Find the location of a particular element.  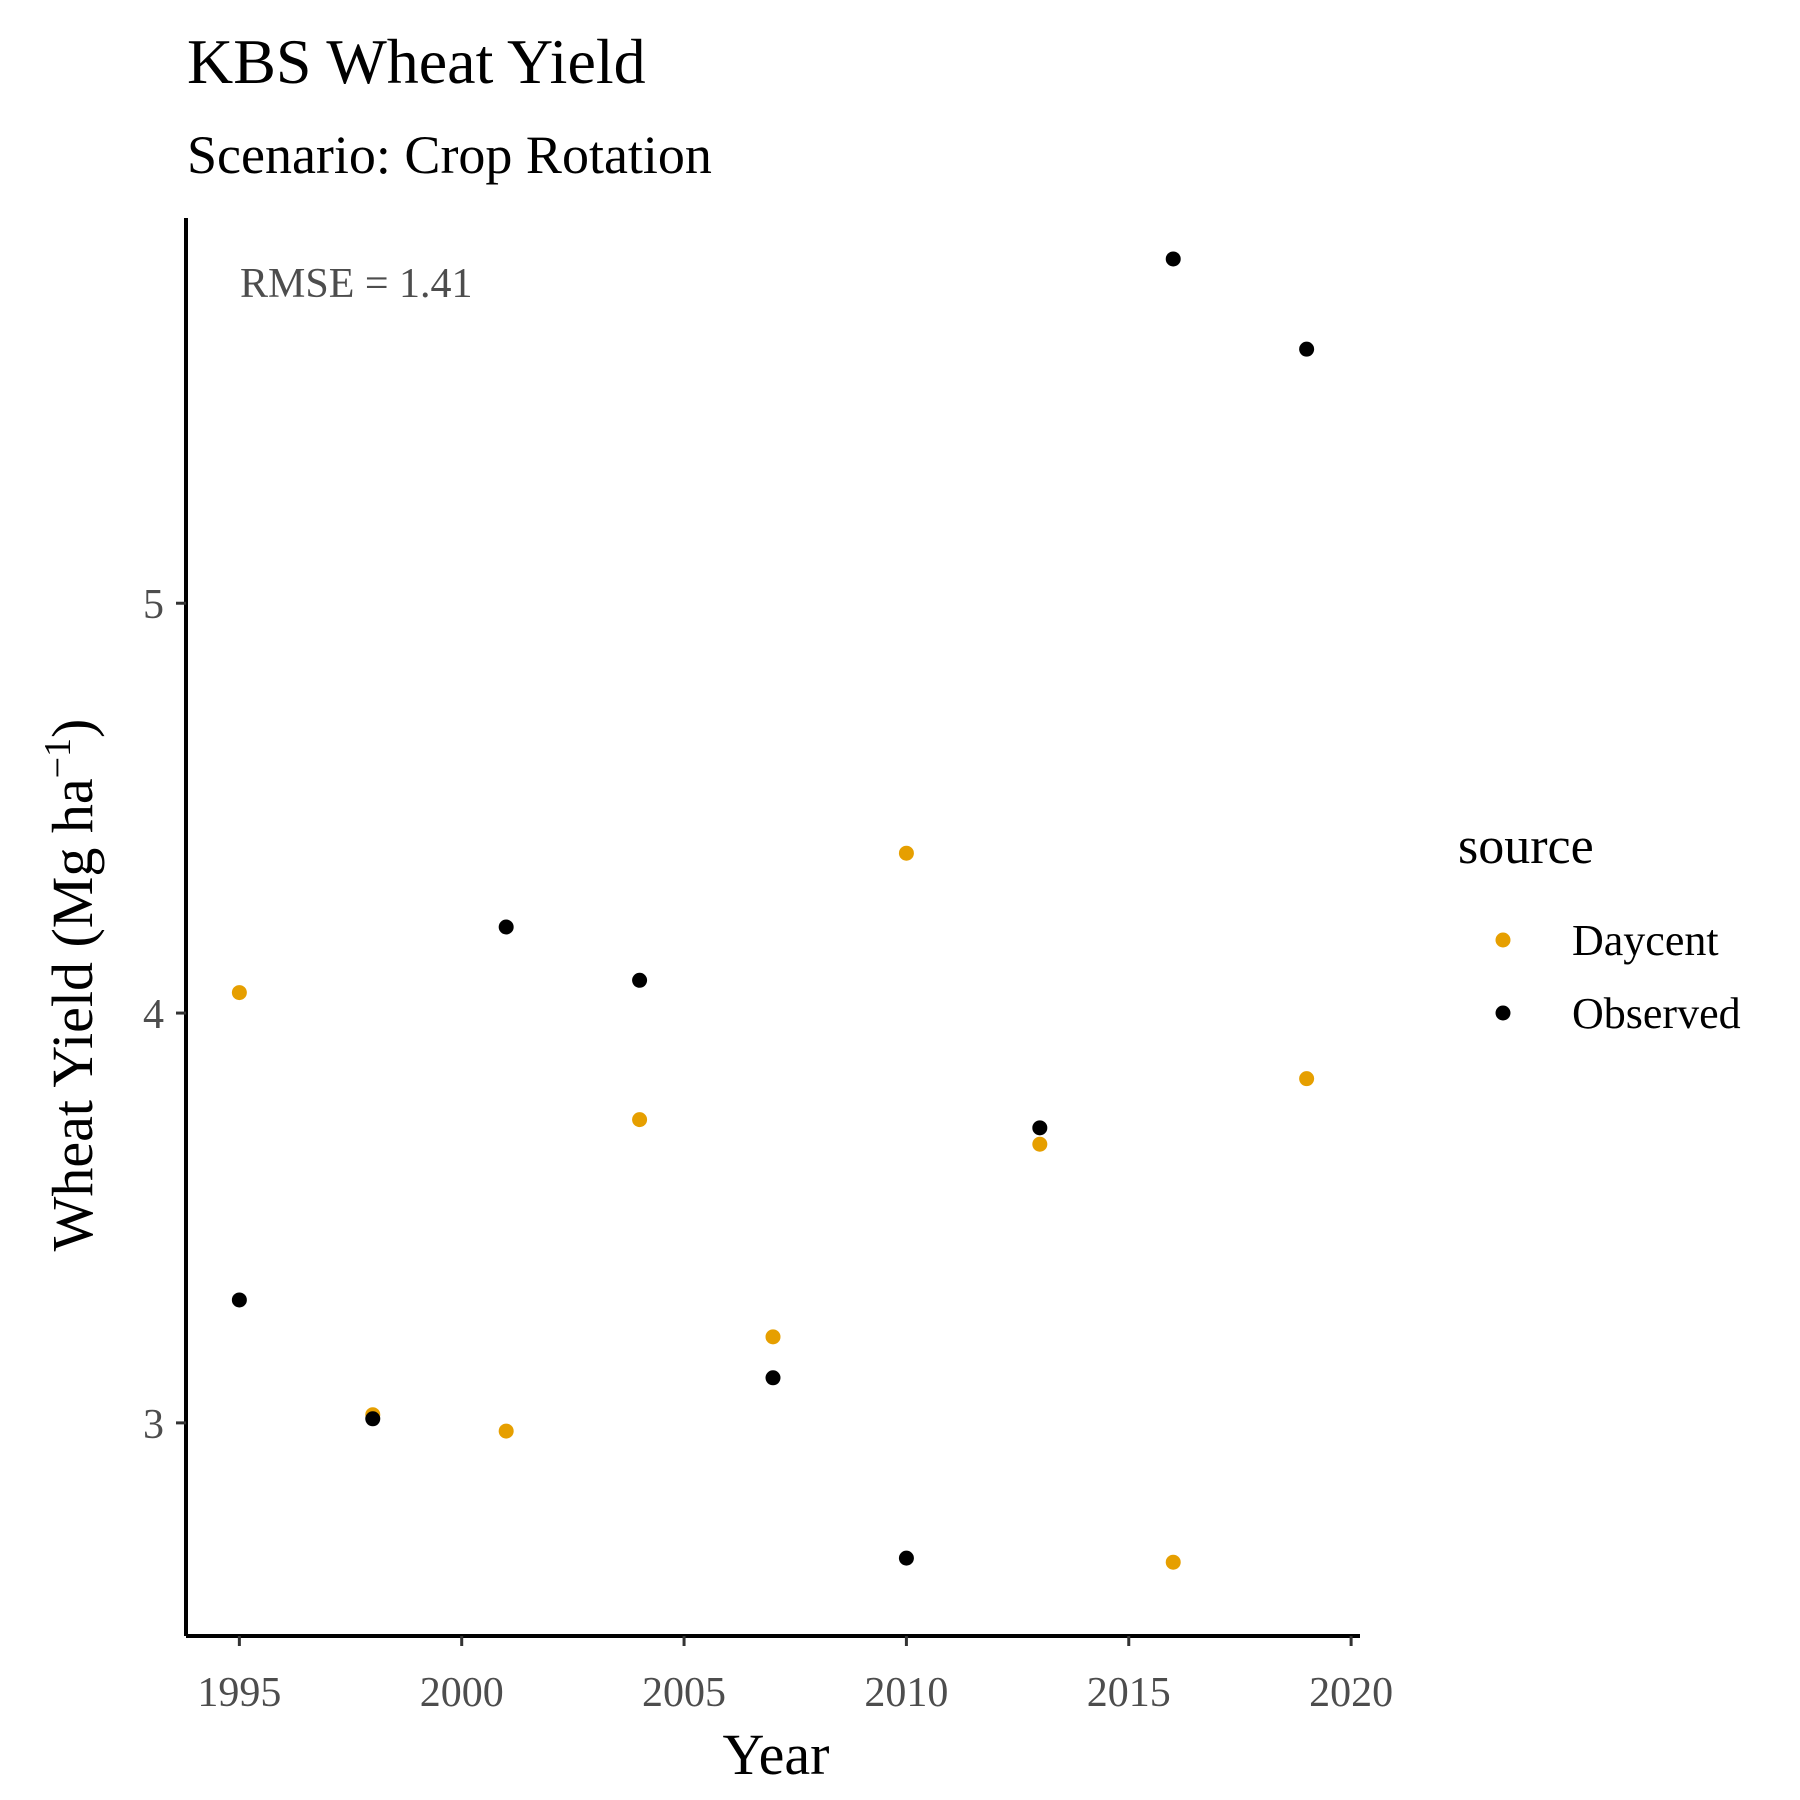

x-tick-label: 2000 is located at coordinates (462, 1693).